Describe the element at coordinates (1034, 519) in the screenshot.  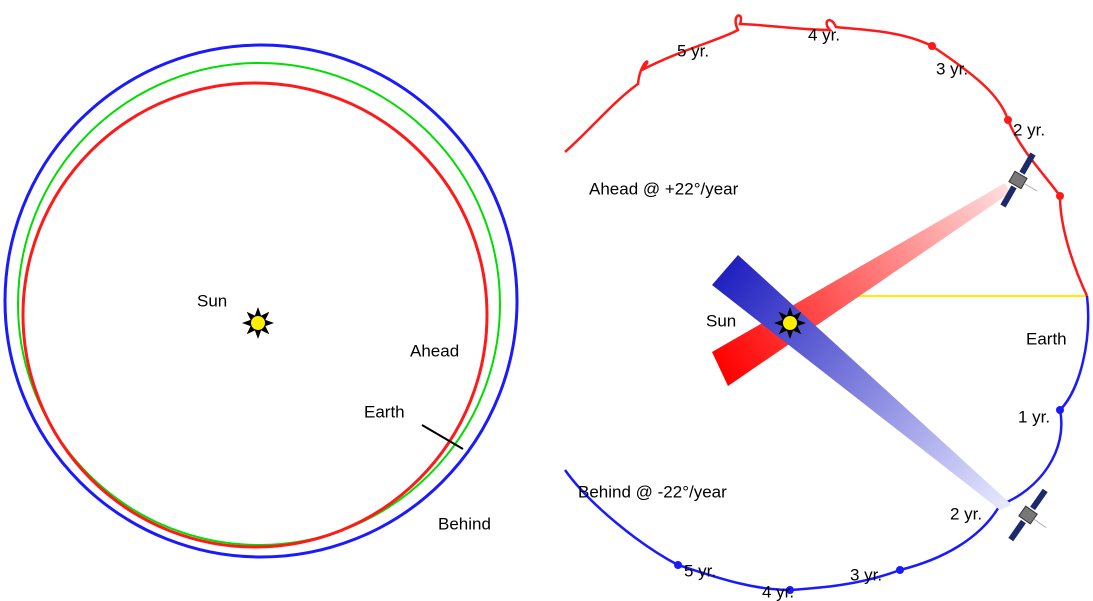
I see `behind-spacecraft` at that location.